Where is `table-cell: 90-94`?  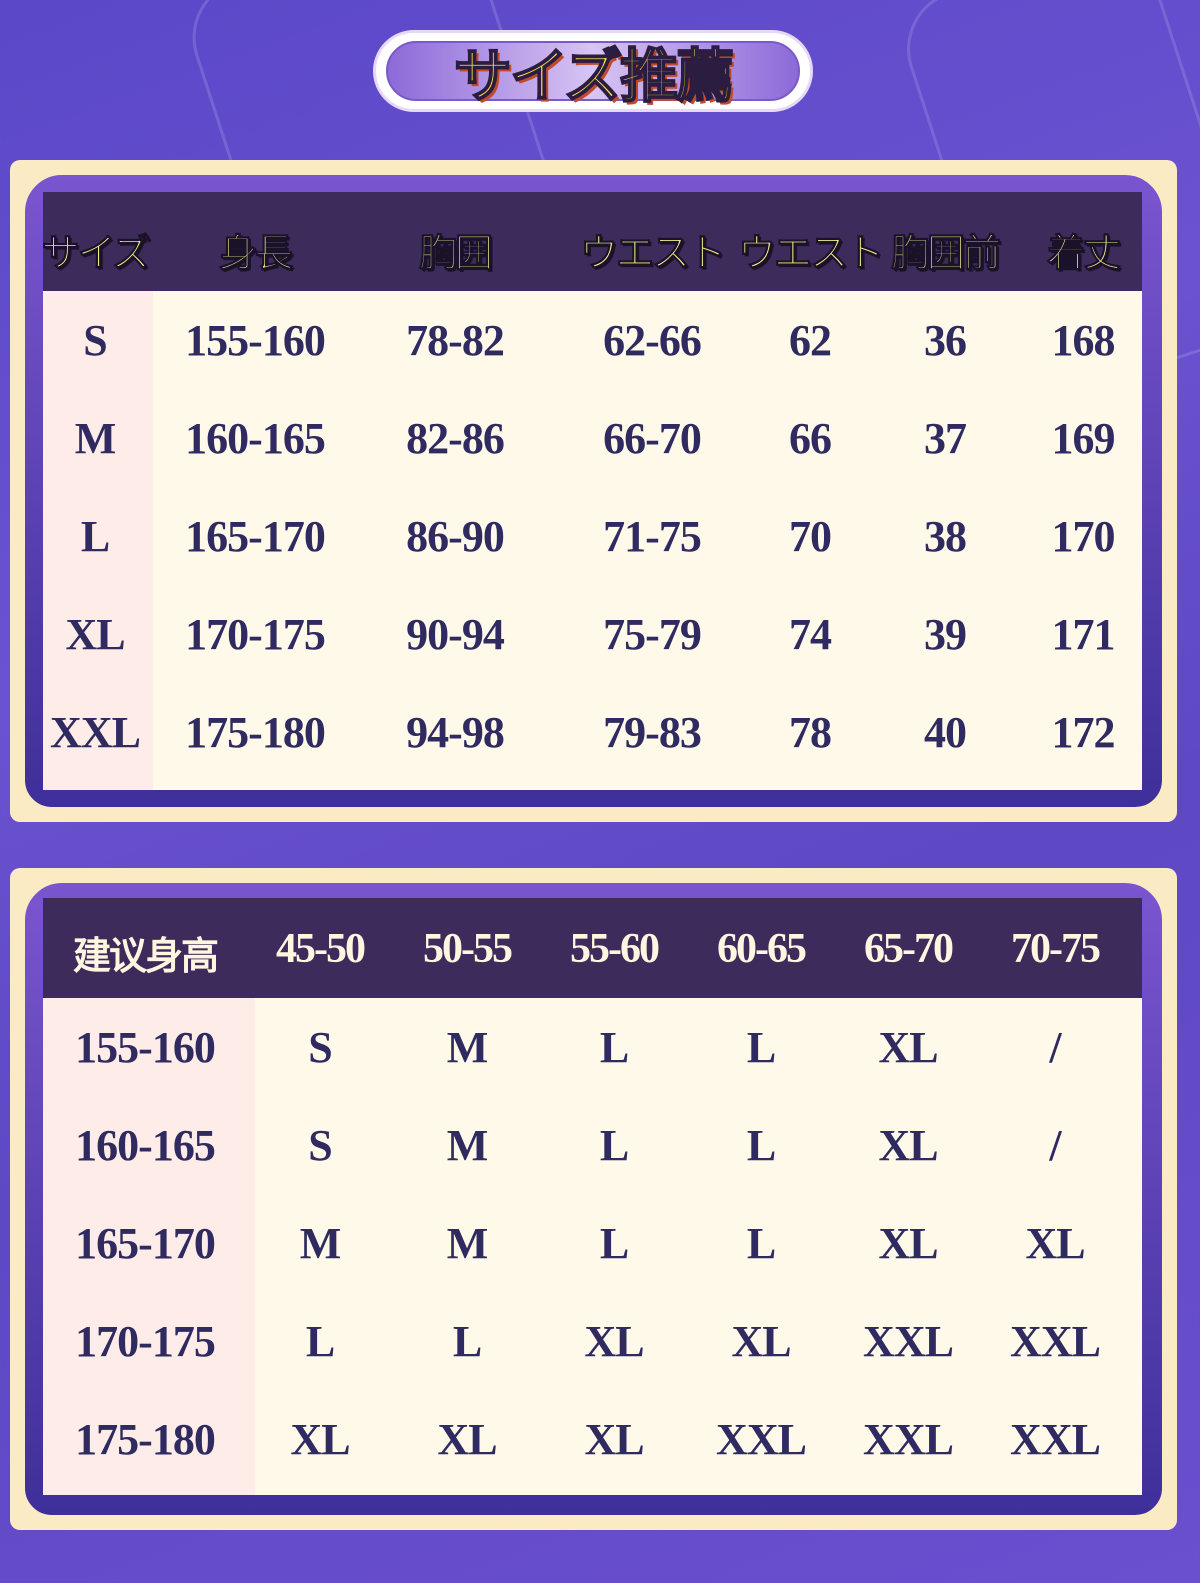
table-cell: 90-94 is located at coordinates (455, 634).